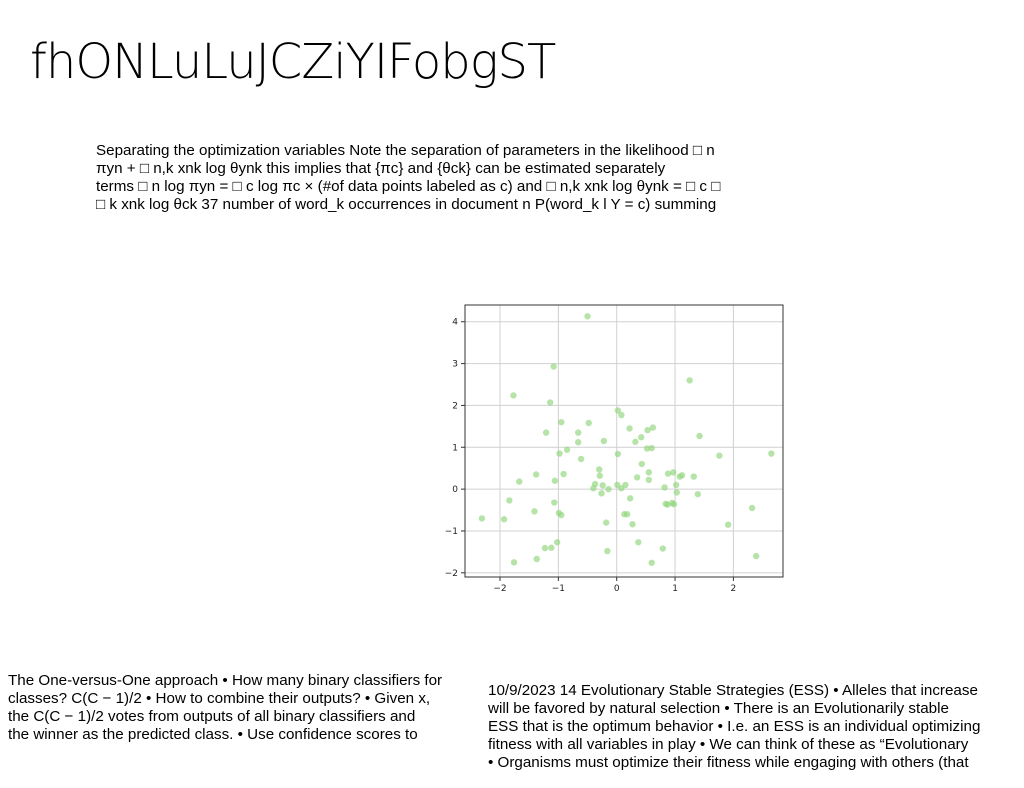 Image resolution: width=1024 pixels, height=788 pixels. Describe the element at coordinates (455, 406) in the screenshot. I see `y-tick-label: 2` at that location.